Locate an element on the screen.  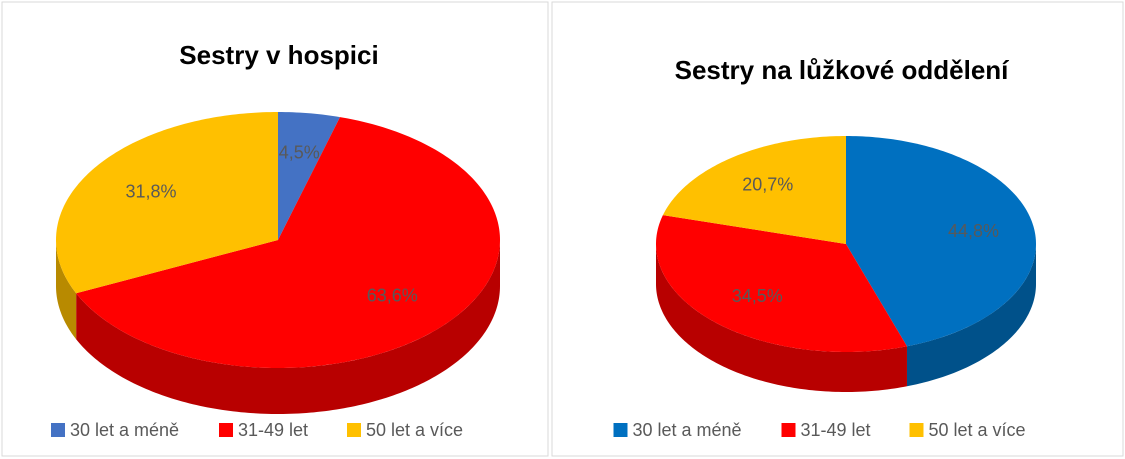
chart-title: Sestry na lůžkové oddělení is located at coordinates (842, 70).